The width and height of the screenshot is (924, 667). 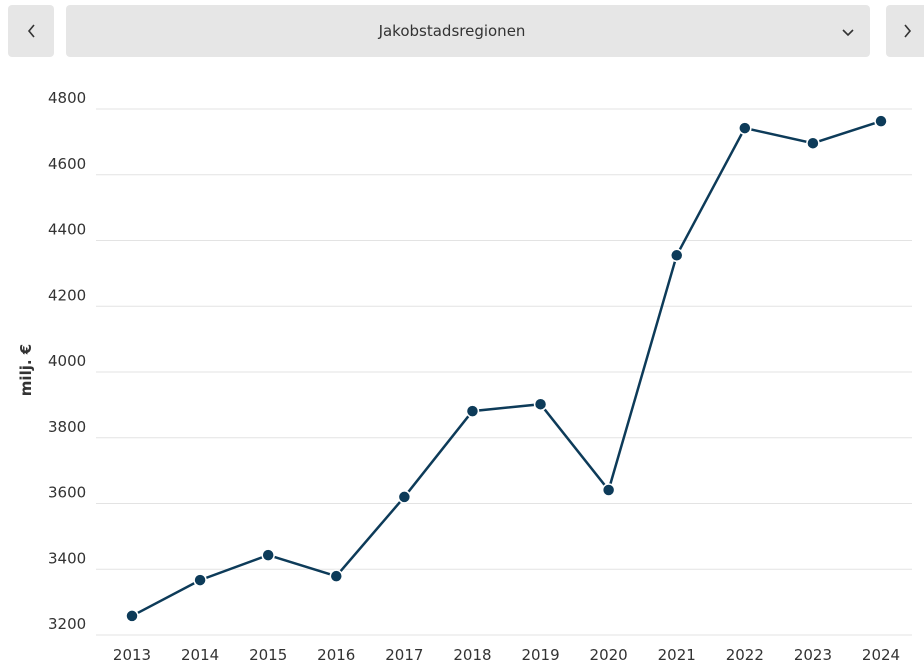 I want to click on prev-icon, so click(x=31, y=31).